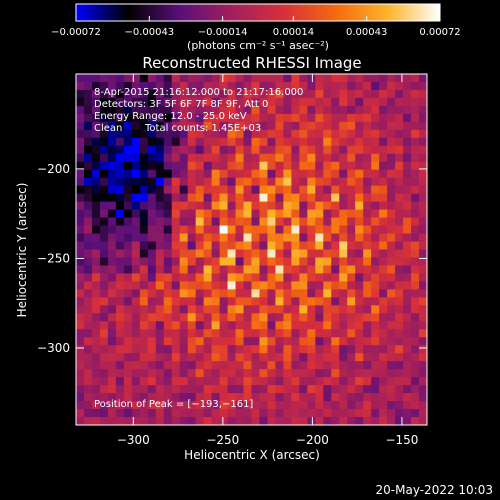 This screenshot has height=500, width=500. What do you see at coordinates (434, 490) in the screenshot?
I see `timestamp: 20-May-2022 10:03` at bounding box center [434, 490].